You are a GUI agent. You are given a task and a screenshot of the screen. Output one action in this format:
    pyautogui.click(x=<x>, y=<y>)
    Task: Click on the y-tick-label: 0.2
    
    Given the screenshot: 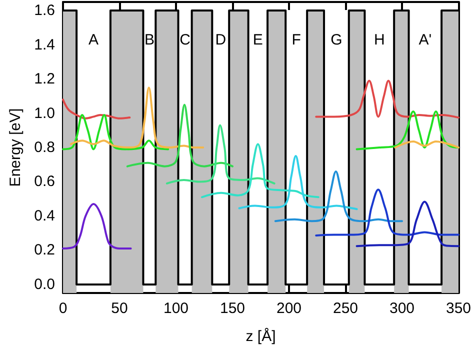 What is the action you would take?
    pyautogui.click(x=44, y=250)
    